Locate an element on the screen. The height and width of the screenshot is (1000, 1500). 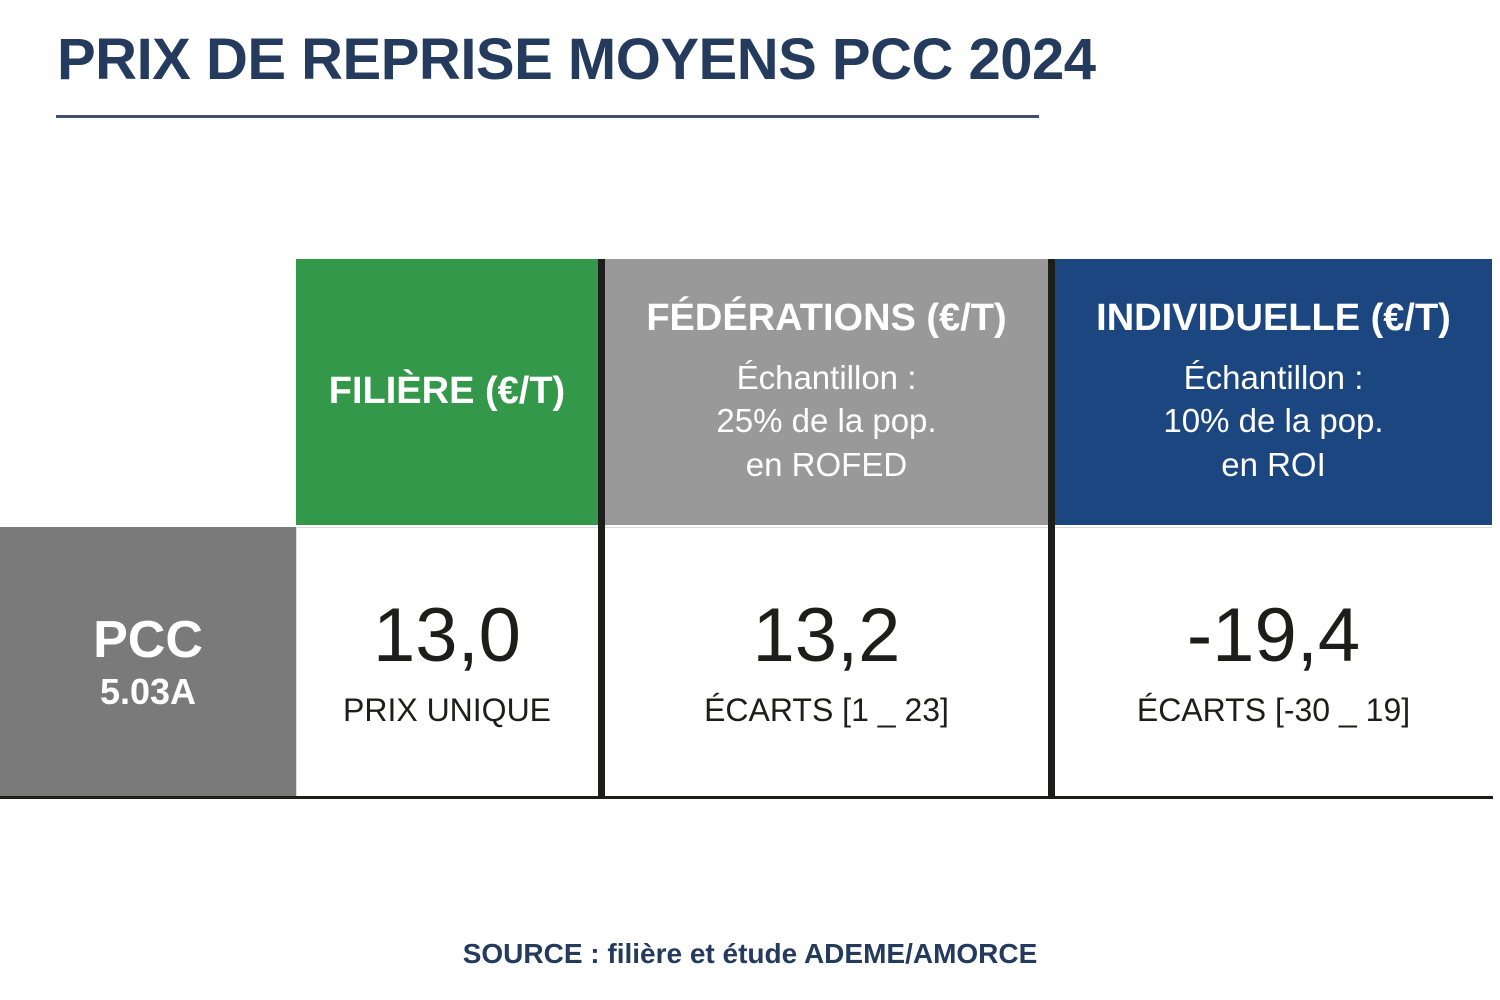
subtitle-line: 25% de la pop. is located at coordinates (826, 421).